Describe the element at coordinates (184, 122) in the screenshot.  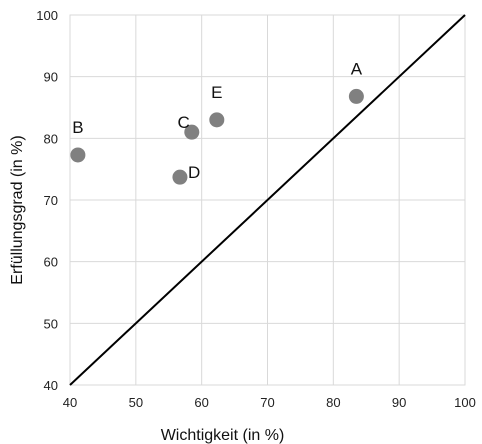
I see `point-label-c: C` at that location.